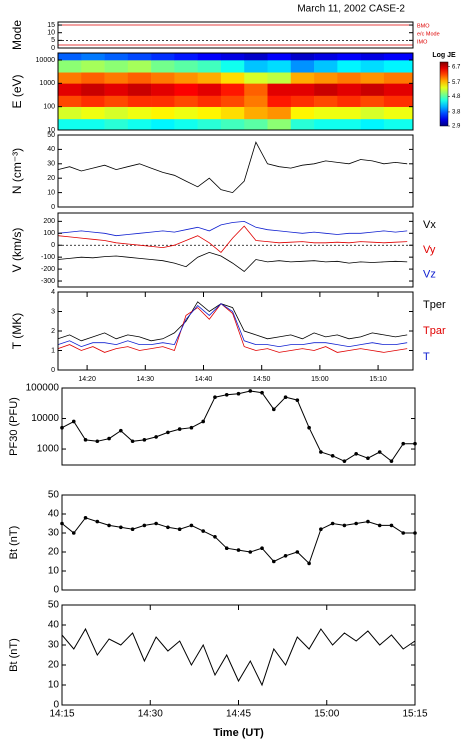 The image size is (474, 742). I want to click on x-tick-label: 15:10, so click(378, 379).